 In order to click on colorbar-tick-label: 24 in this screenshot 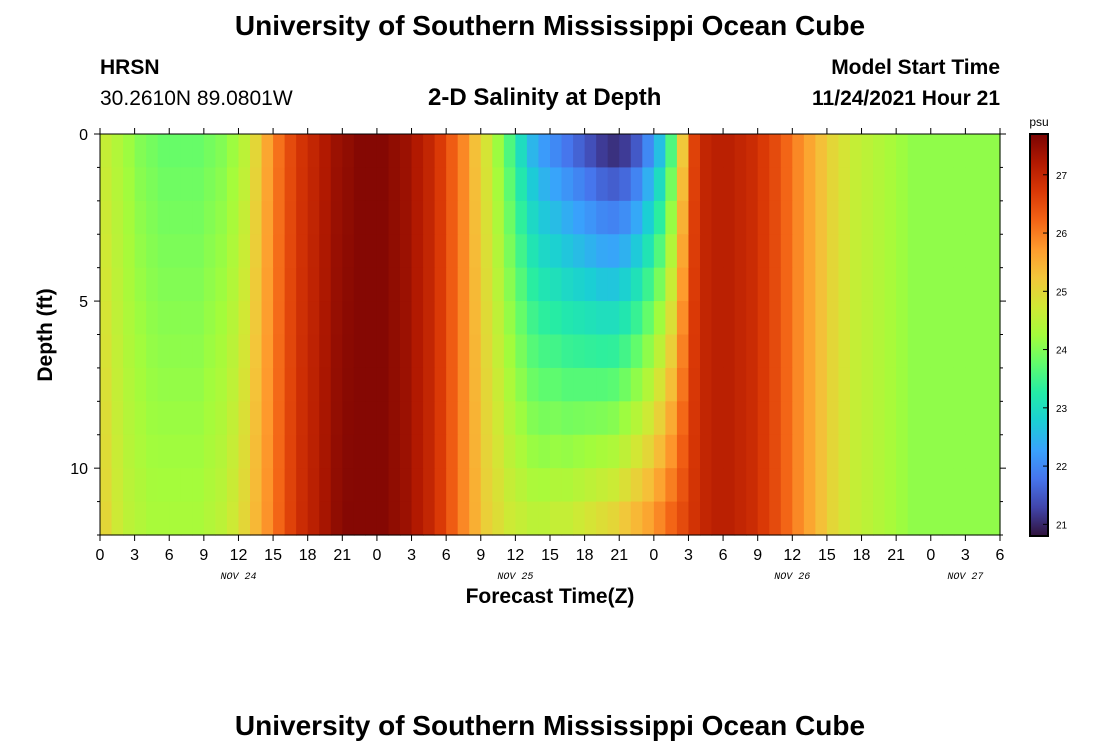, I will do `click(1062, 351)`.